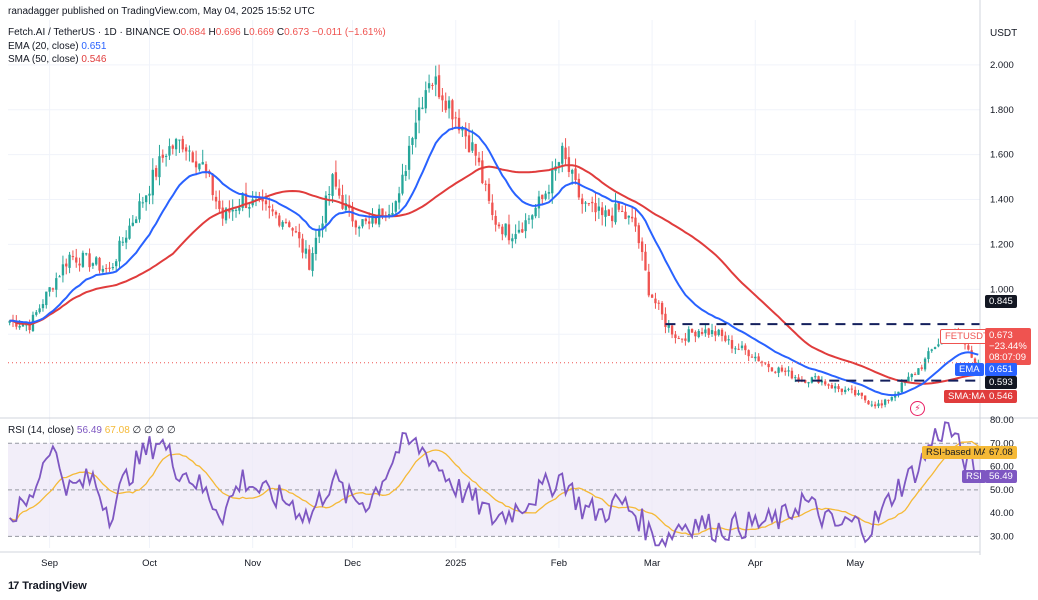 This screenshot has height=600, width=1038. I want to click on high-value: 0.696, so click(228, 32).